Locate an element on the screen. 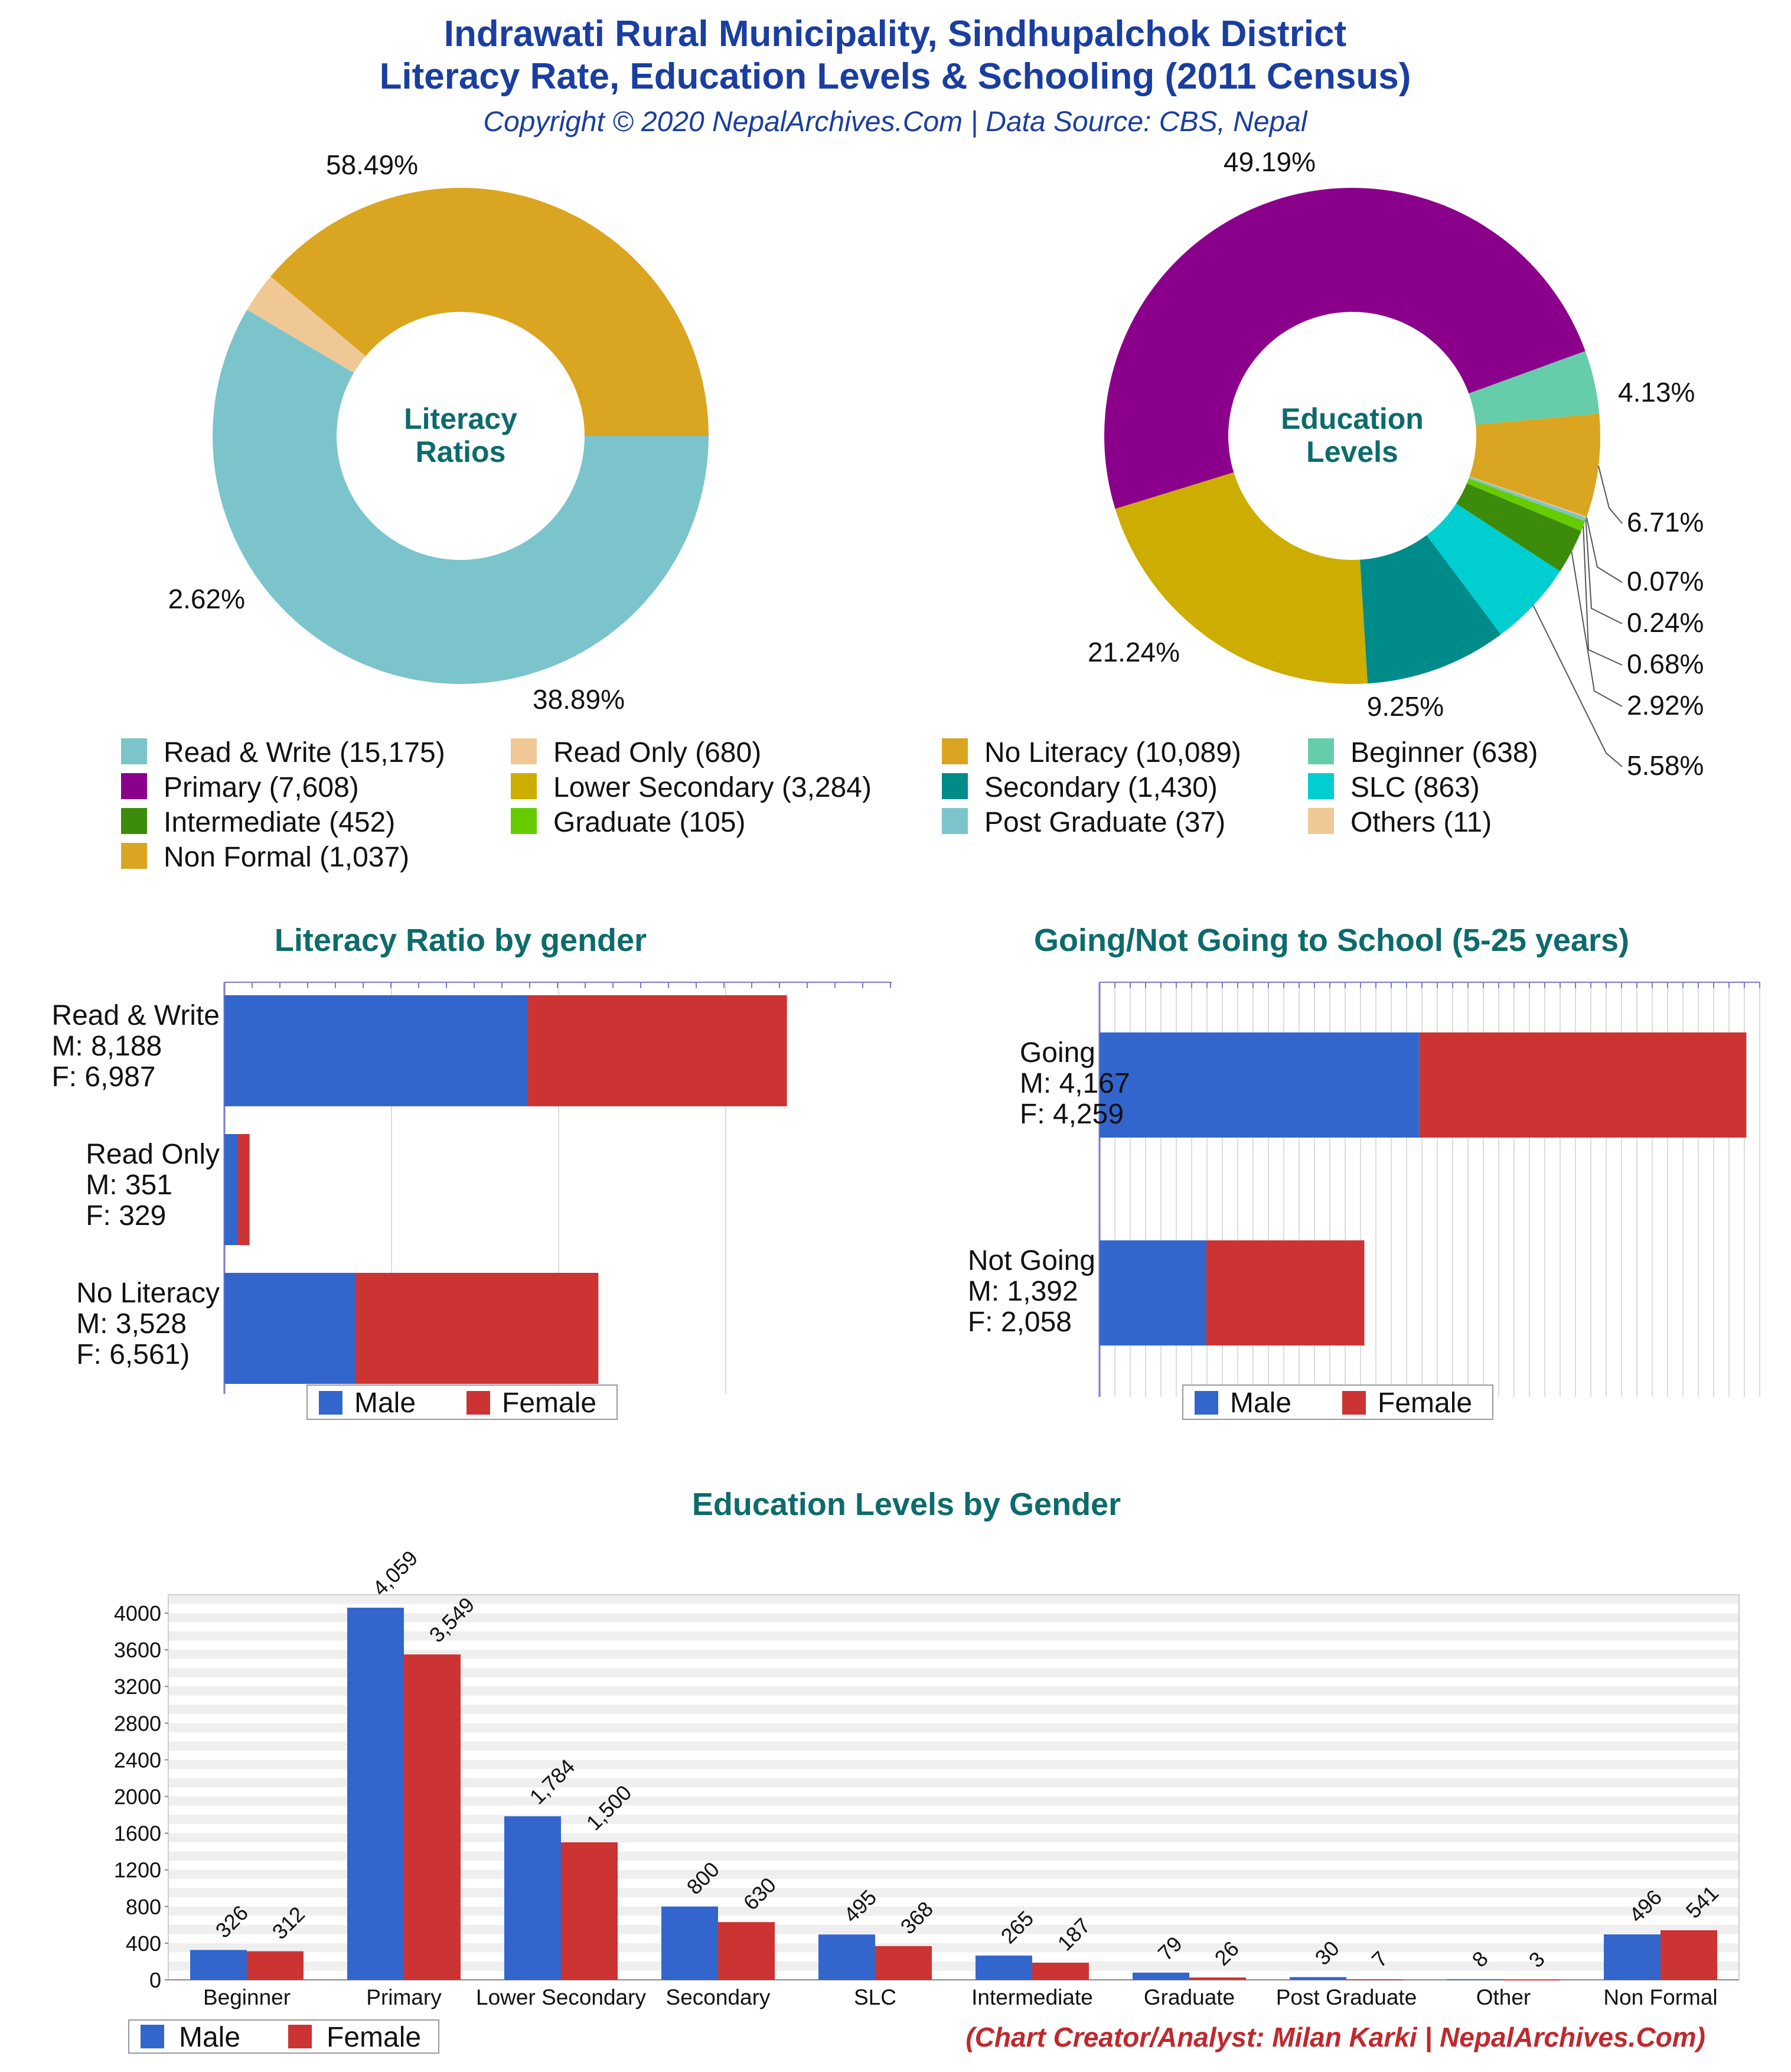 Image resolution: width=1791 pixels, height=2072 pixels. value-label: F: 4,259 is located at coordinates (1072, 1114).